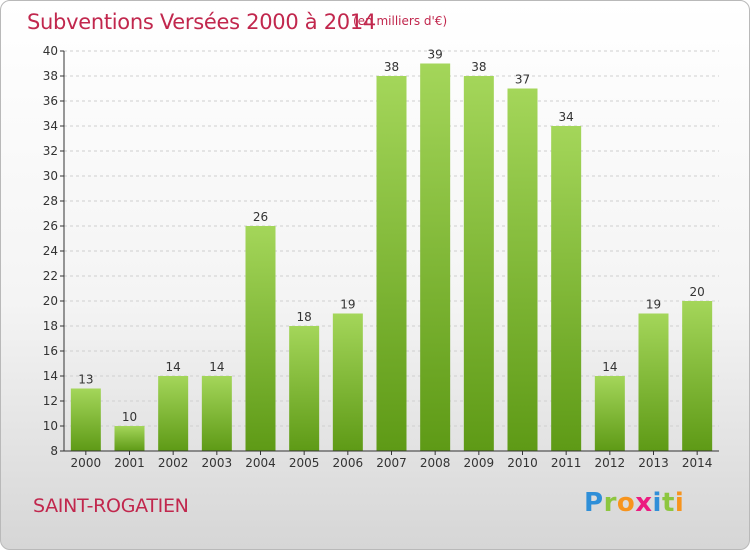 The image size is (750, 550). I want to click on bar-value-label: 18, so click(304, 317).